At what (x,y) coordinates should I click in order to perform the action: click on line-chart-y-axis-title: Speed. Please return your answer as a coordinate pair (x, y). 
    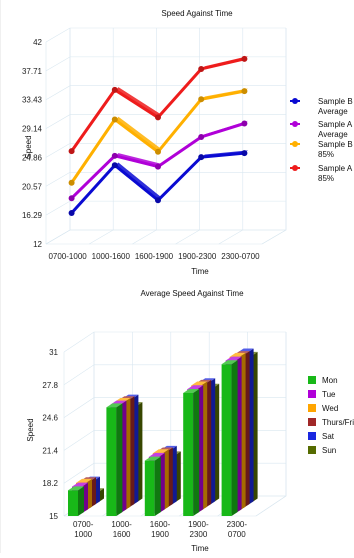
    Looking at the image, I should click on (28, 146).